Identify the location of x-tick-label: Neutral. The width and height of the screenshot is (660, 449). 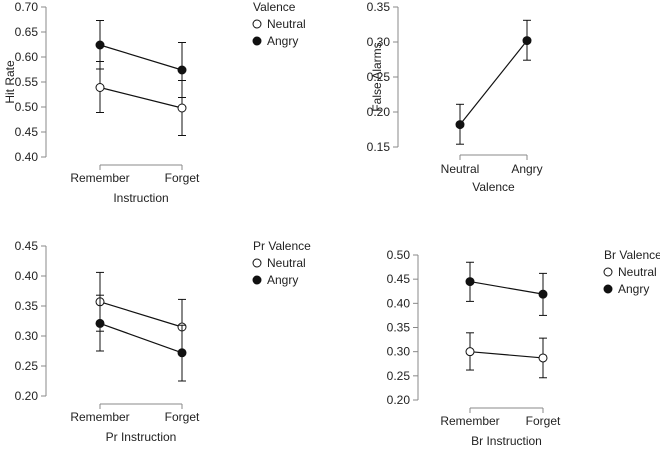
(460, 169).